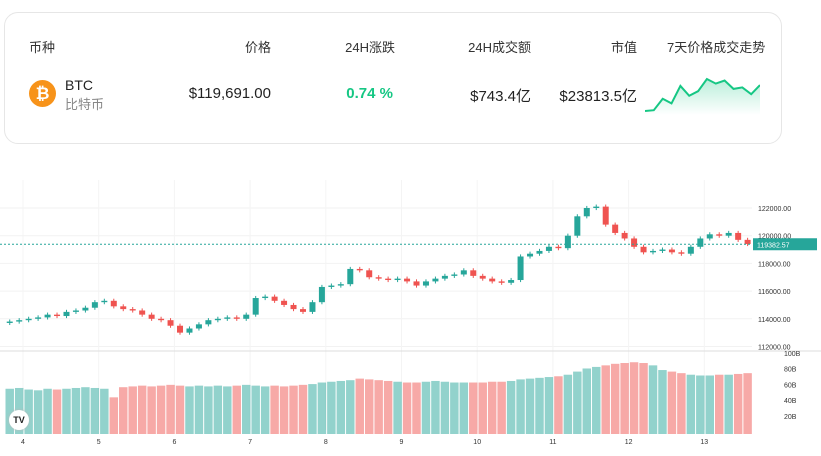 The height and width of the screenshot is (456, 821). I want to click on coin-symbol: BTC, so click(79, 85).